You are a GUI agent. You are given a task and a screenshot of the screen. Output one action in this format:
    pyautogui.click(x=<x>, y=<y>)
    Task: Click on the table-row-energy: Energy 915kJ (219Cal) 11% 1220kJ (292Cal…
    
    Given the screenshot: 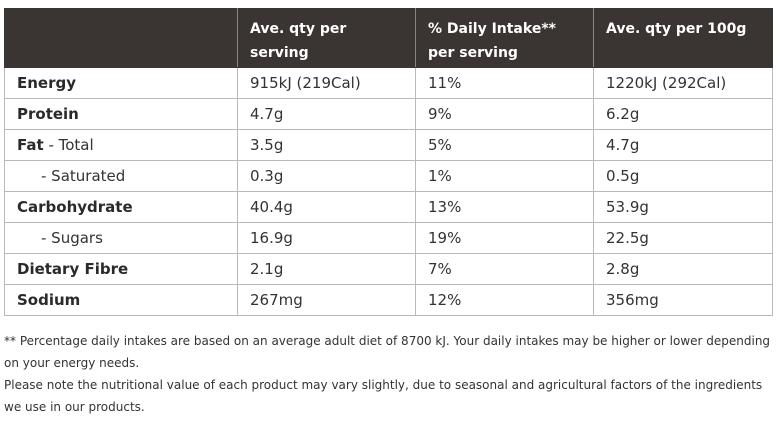 What is the action you would take?
    pyautogui.click(x=388, y=83)
    